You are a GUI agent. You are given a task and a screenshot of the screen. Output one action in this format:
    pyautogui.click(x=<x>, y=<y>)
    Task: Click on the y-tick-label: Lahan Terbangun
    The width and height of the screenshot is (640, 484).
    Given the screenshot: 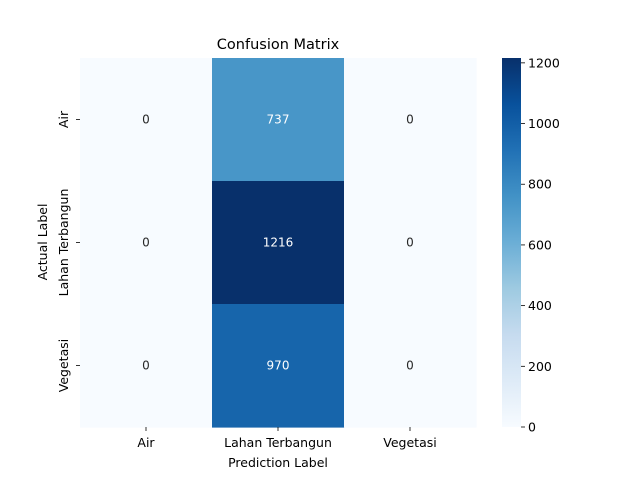 What is the action you would take?
    pyautogui.click(x=63, y=243)
    